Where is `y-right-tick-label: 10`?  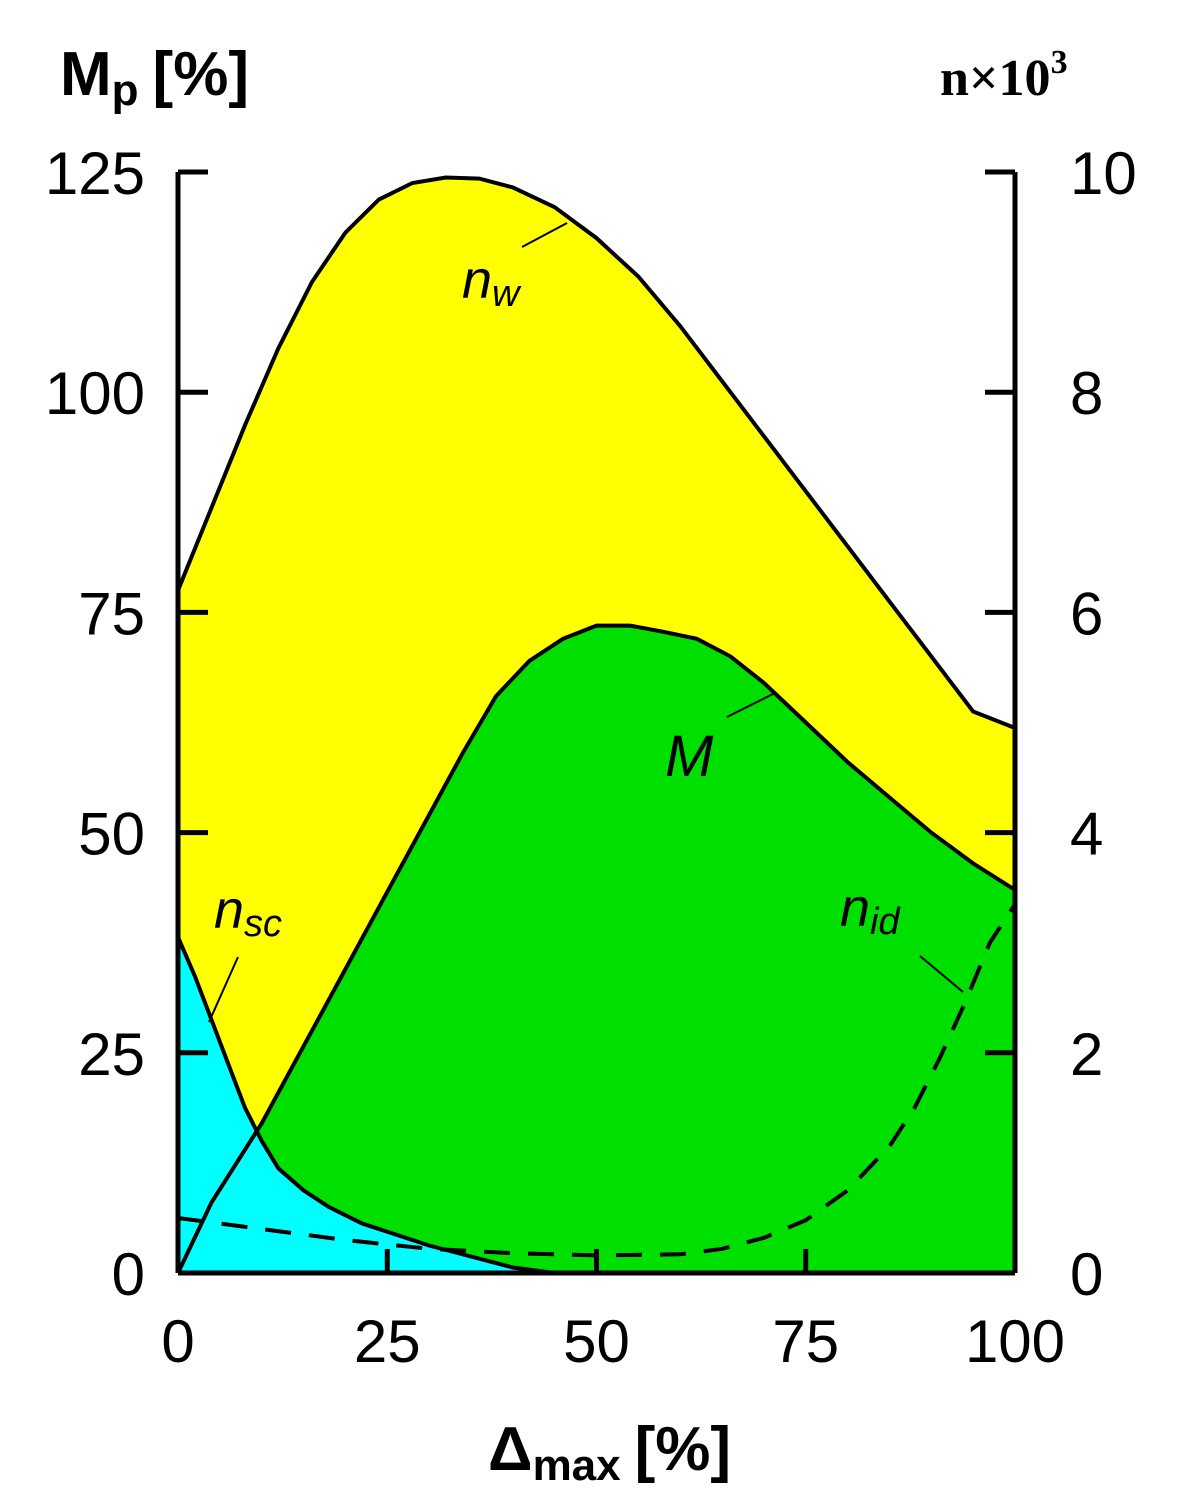 y-right-tick-label: 10 is located at coordinates (1103, 173).